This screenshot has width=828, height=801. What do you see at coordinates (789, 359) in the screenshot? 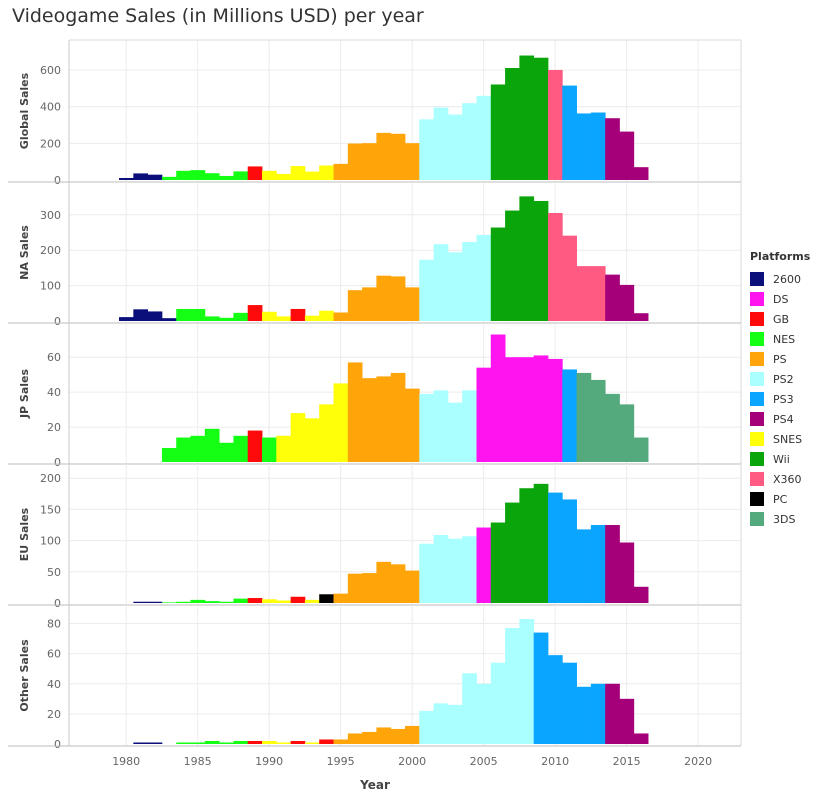
I see `legend-item: PS` at bounding box center [789, 359].